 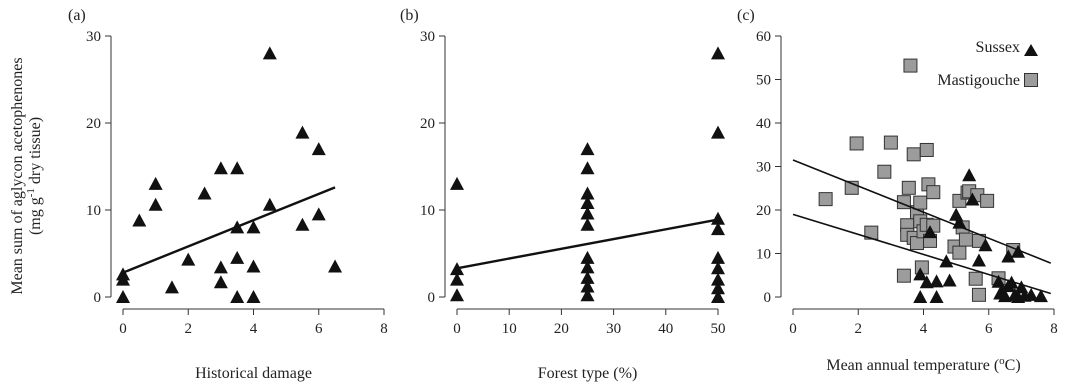 I want to click on legend-label-sussex: Sussex, so click(x=998, y=47).